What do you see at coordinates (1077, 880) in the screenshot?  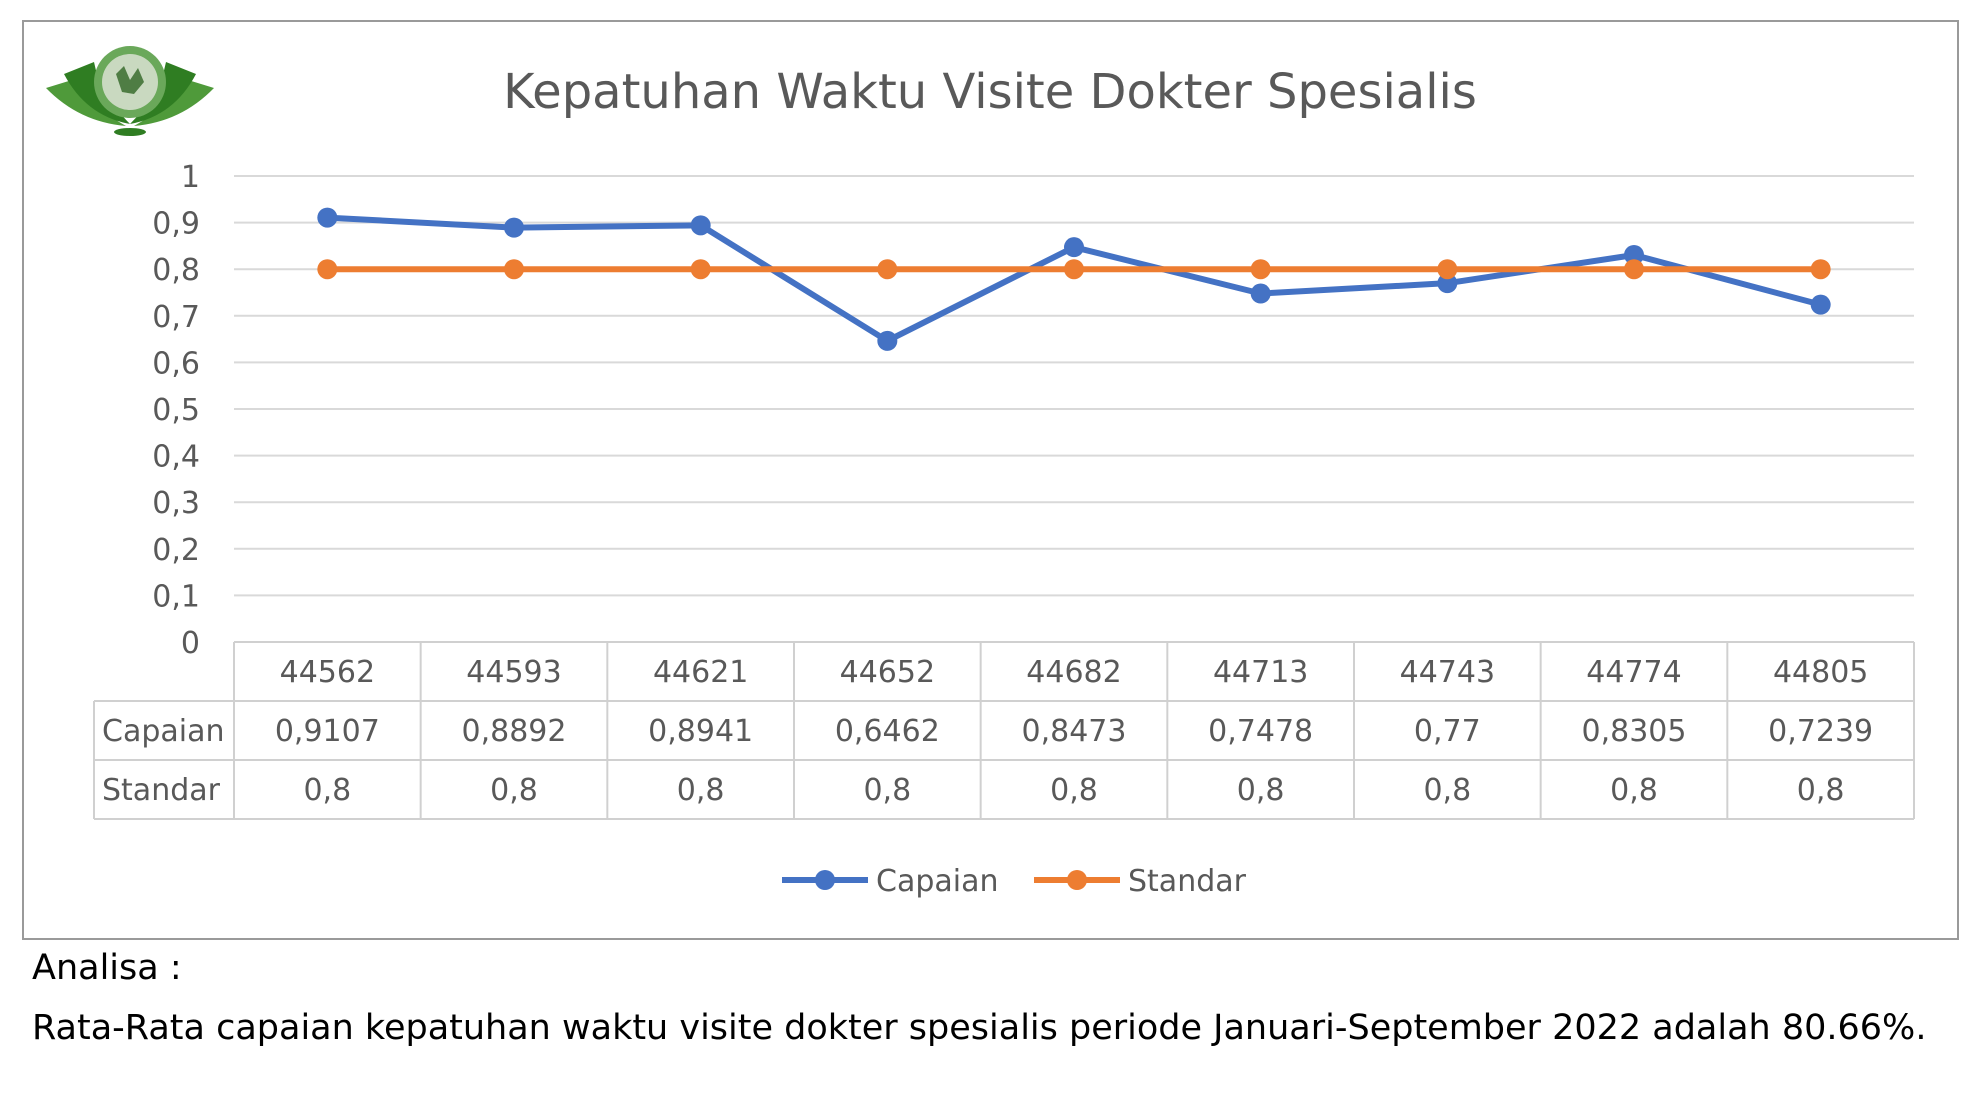 I see `legend-marker-standar` at bounding box center [1077, 880].